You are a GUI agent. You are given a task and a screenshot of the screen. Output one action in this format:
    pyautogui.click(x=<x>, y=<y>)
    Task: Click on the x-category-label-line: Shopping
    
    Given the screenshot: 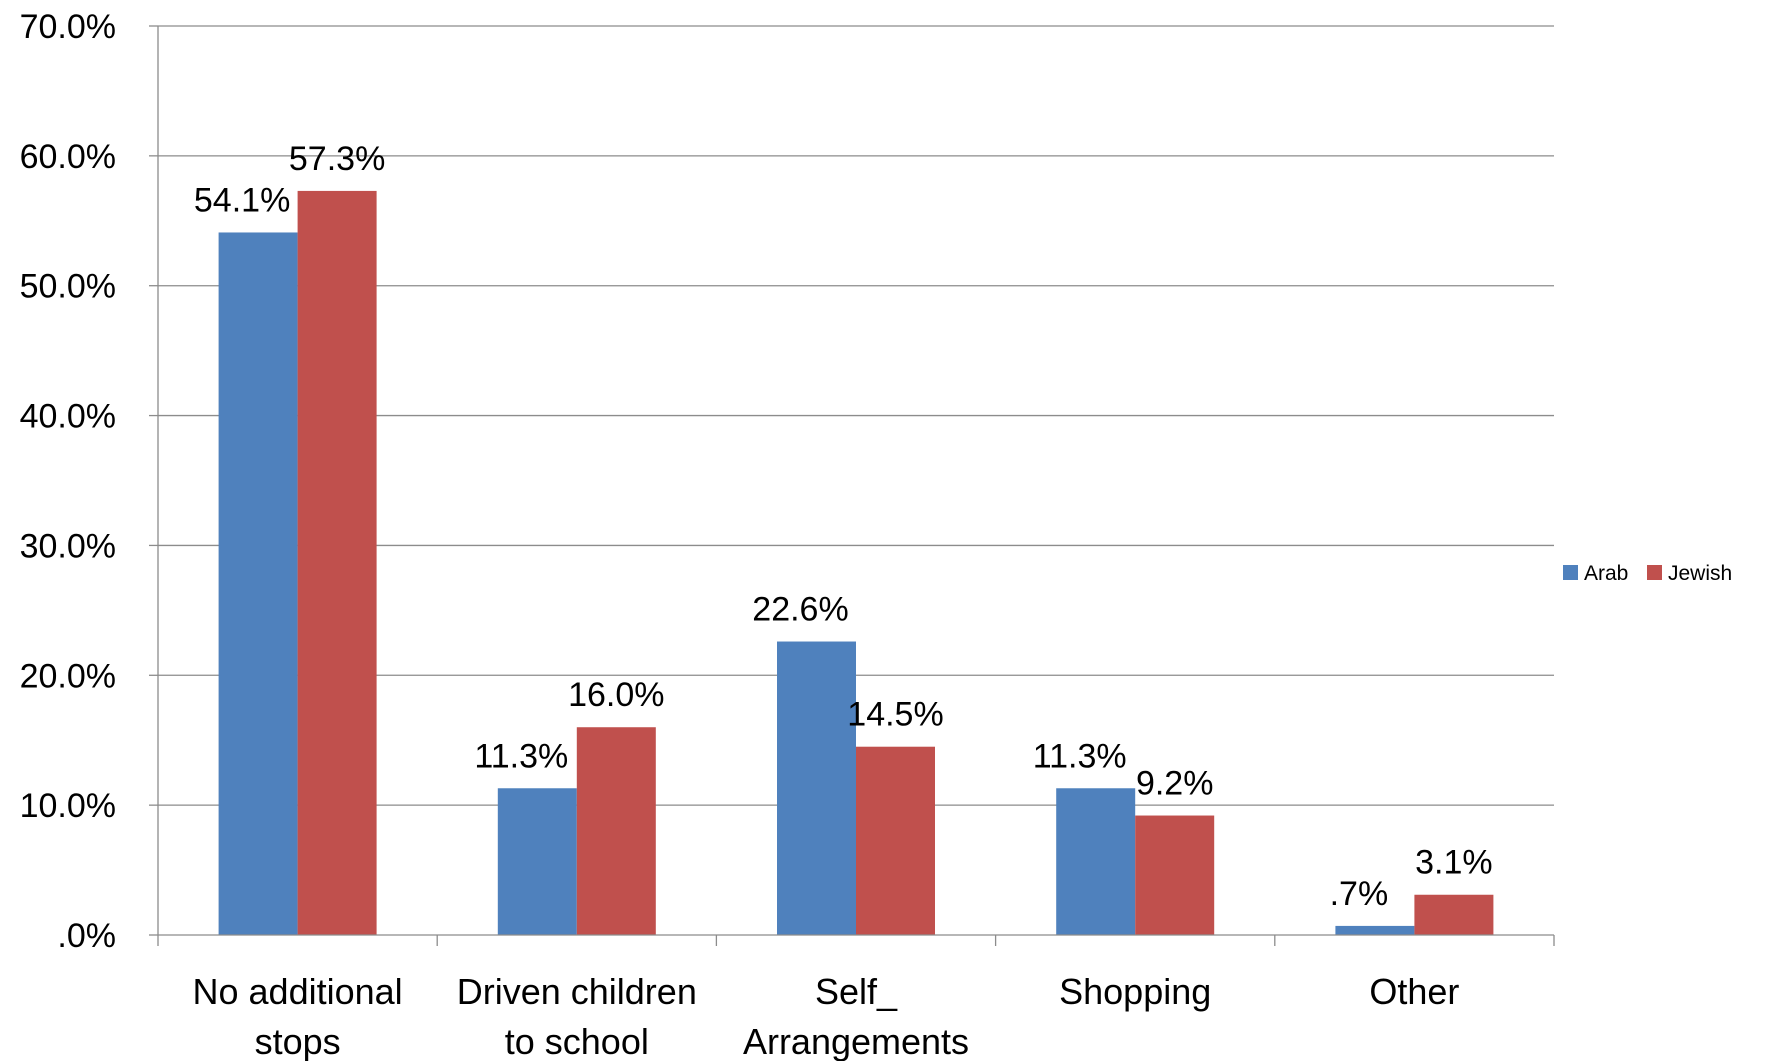 What is the action you would take?
    pyautogui.click(x=1135, y=991)
    